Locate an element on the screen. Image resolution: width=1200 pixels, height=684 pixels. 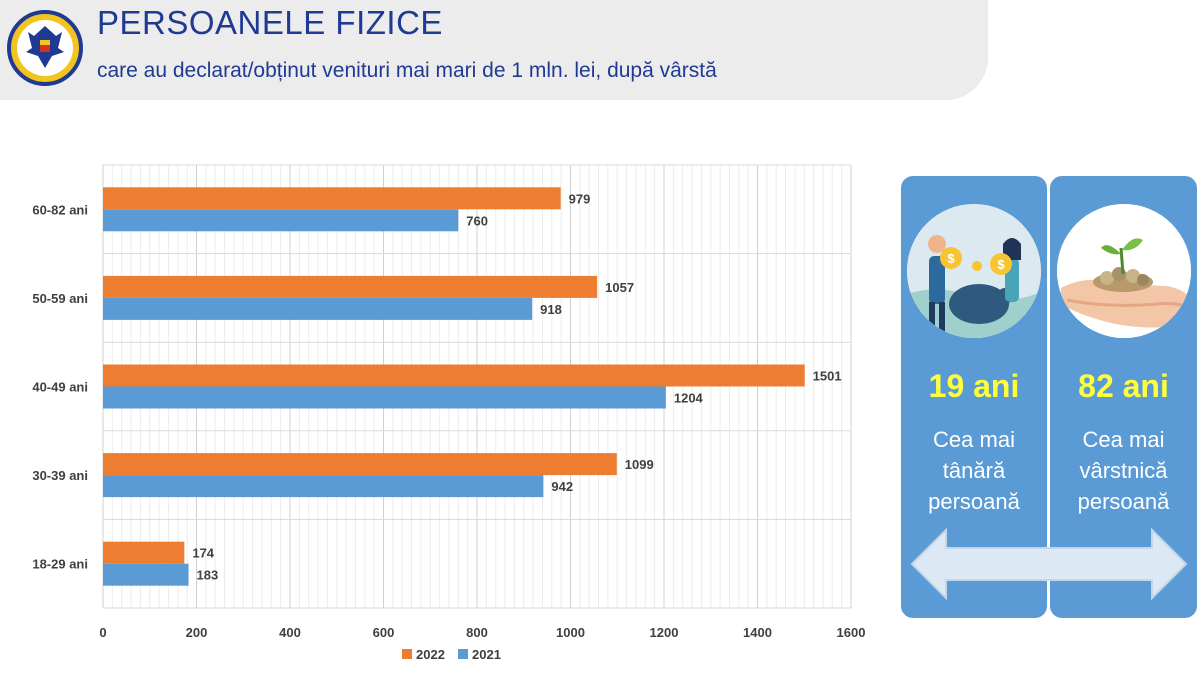
legend-entry: 2022 is located at coordinates (430, 654).